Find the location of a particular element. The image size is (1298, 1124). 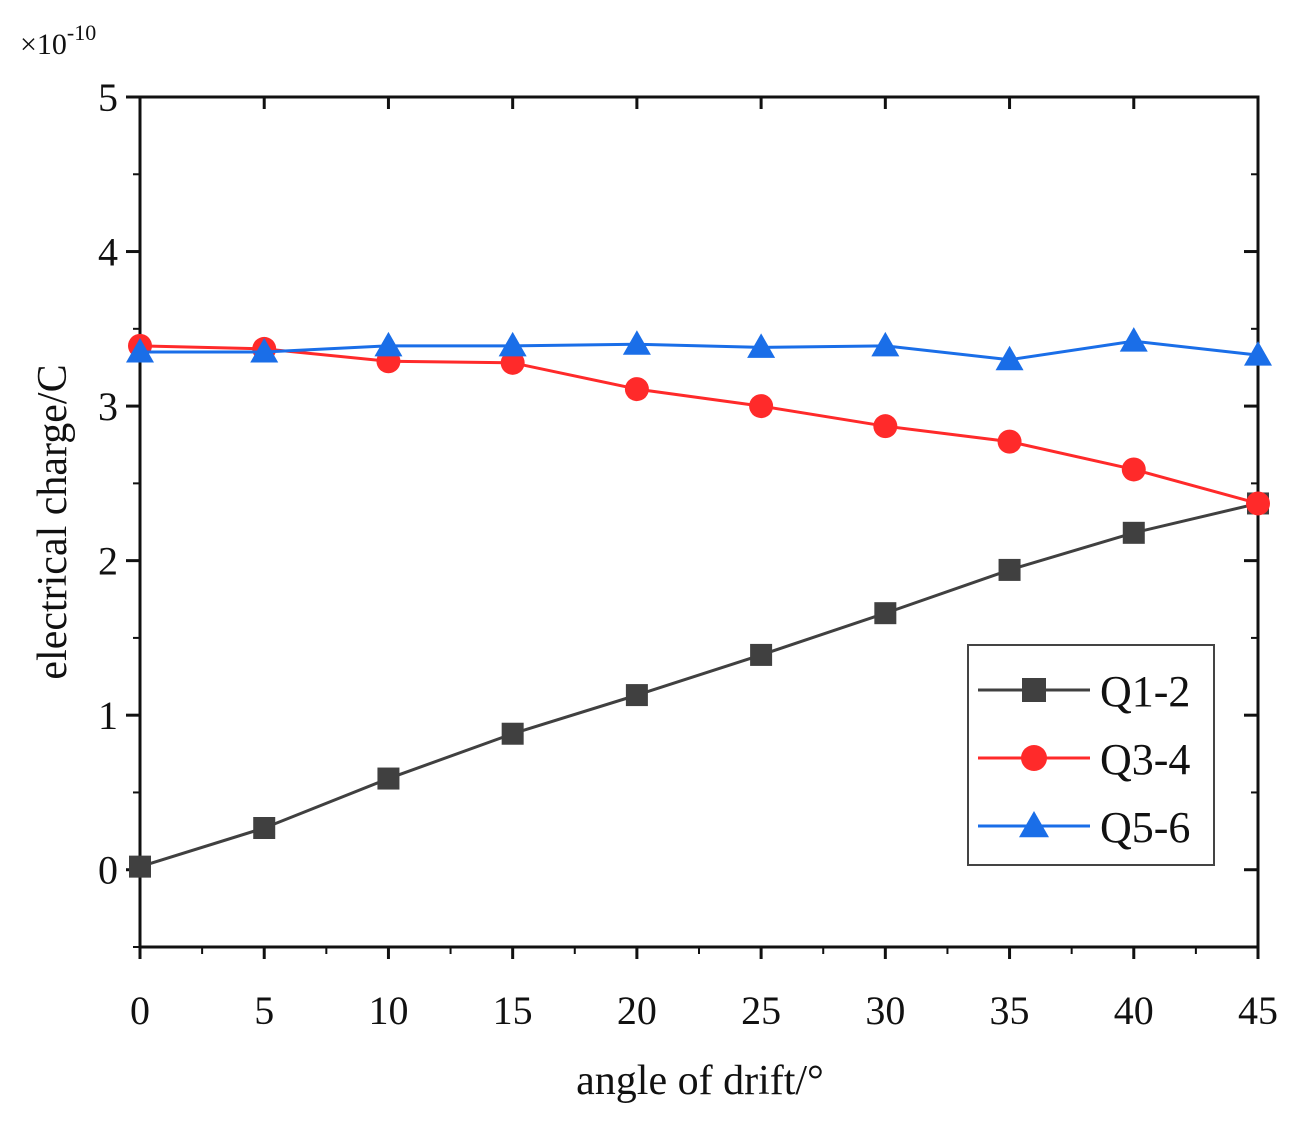

x-tick-label: 40 is located at coordinates (1134, 1010).